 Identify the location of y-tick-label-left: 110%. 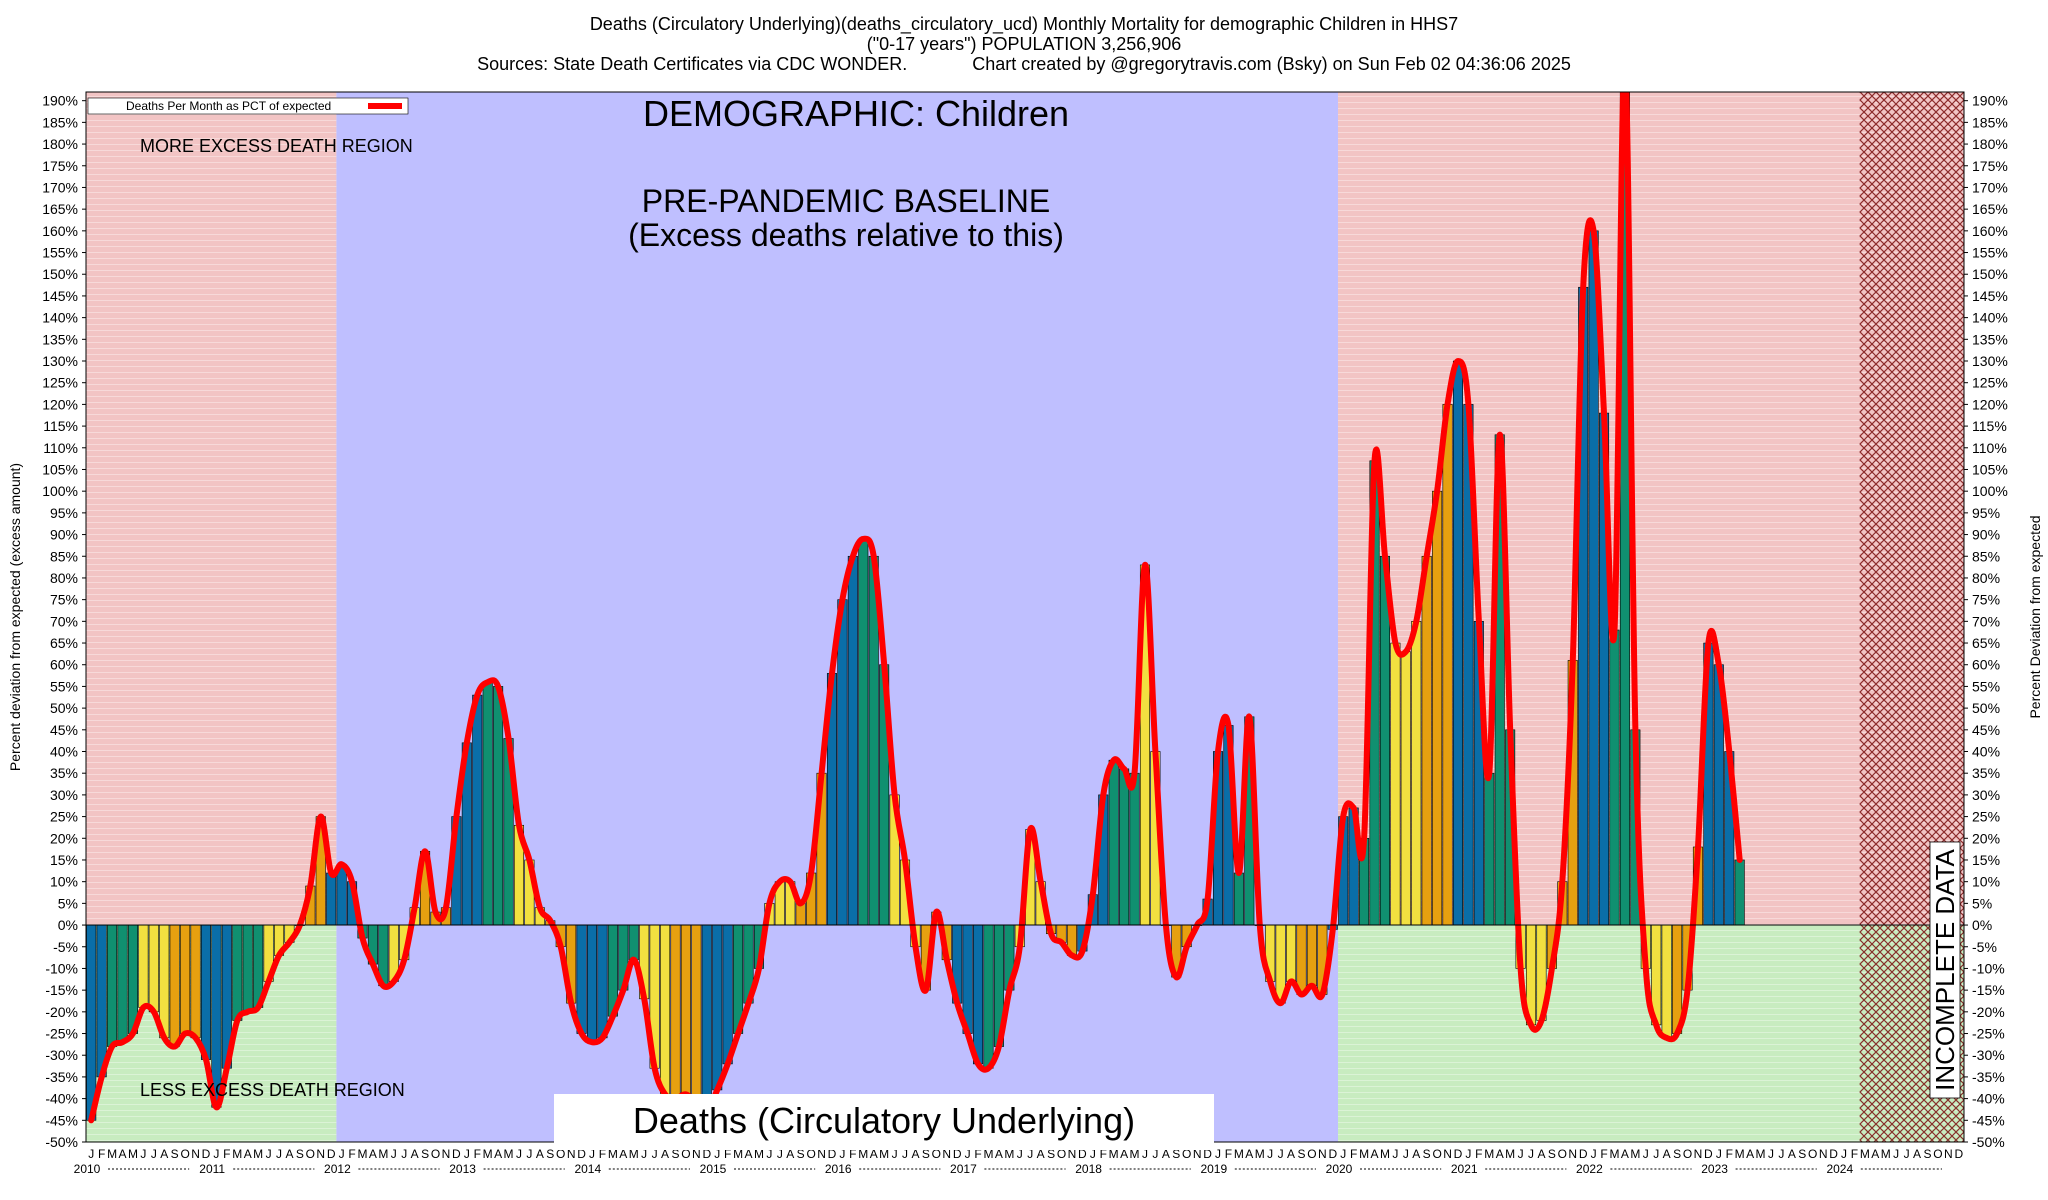
(60, 448).